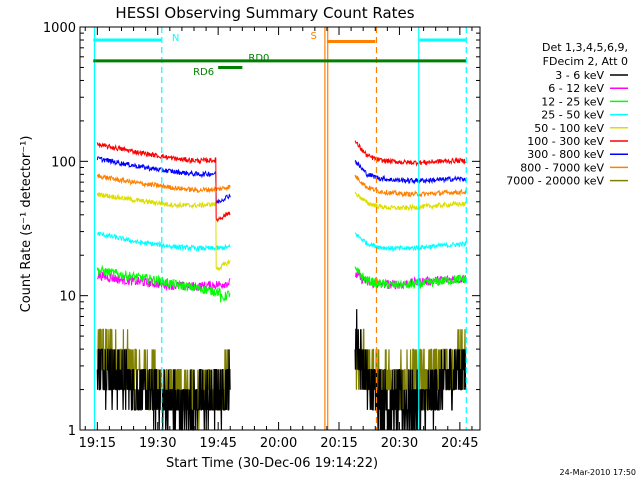 This screenshot has height=480, width=640. What do you see at coordinates (272, 463) in the screenshot?
I see `x-axis-label: Start Time (30-Dec-06 19:14:22)` at bounding box center [272, 463].